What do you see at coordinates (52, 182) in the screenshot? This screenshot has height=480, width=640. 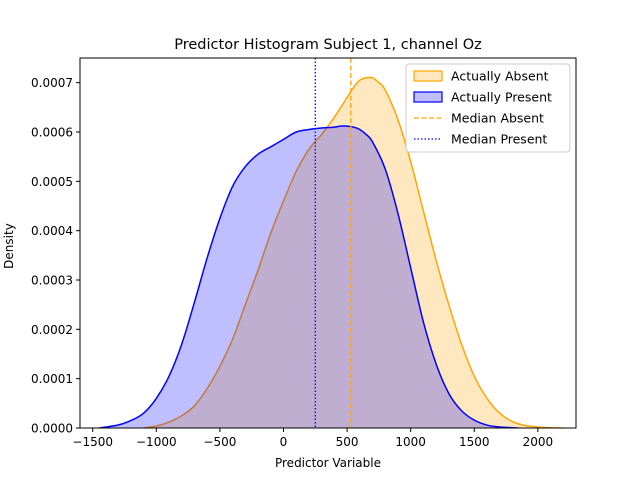 I see `y-tick-label: 0.0005` at bounding box center [52, 182].